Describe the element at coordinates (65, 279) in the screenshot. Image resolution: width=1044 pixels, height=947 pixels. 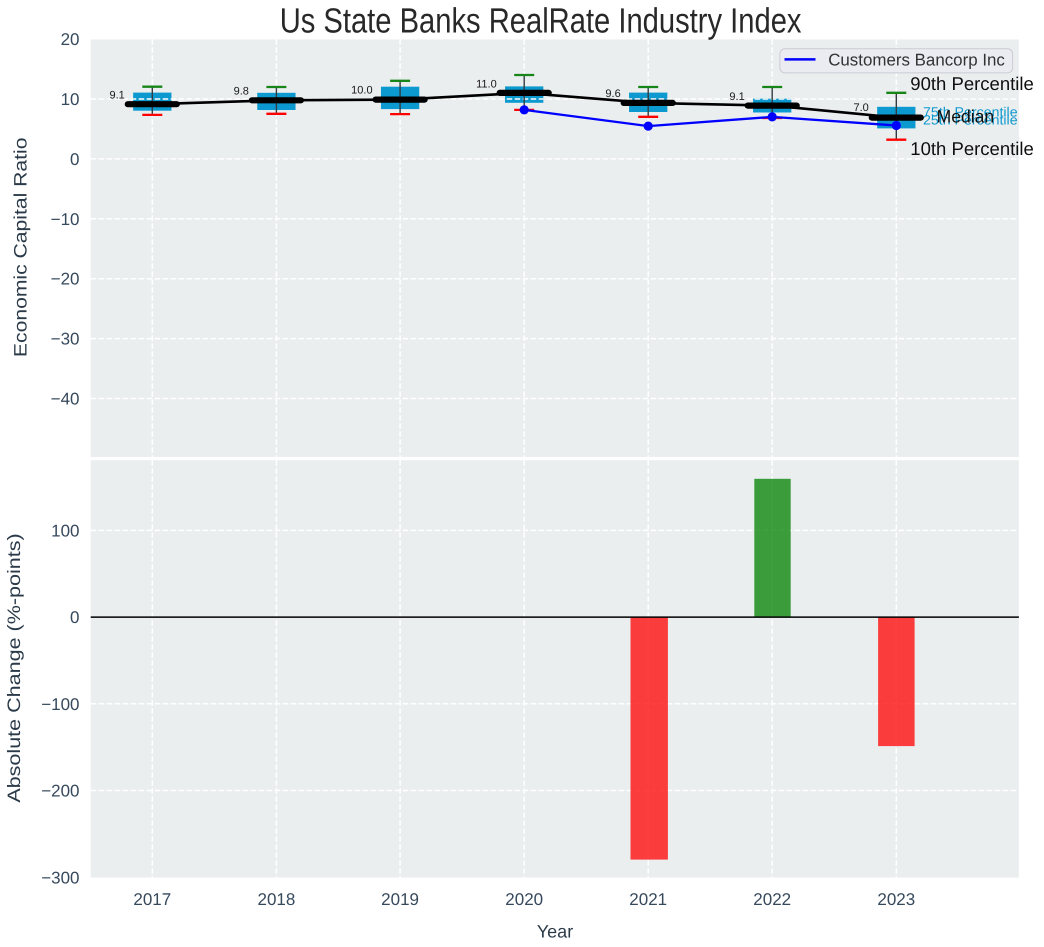
I see `svg-text: −20` at that location.